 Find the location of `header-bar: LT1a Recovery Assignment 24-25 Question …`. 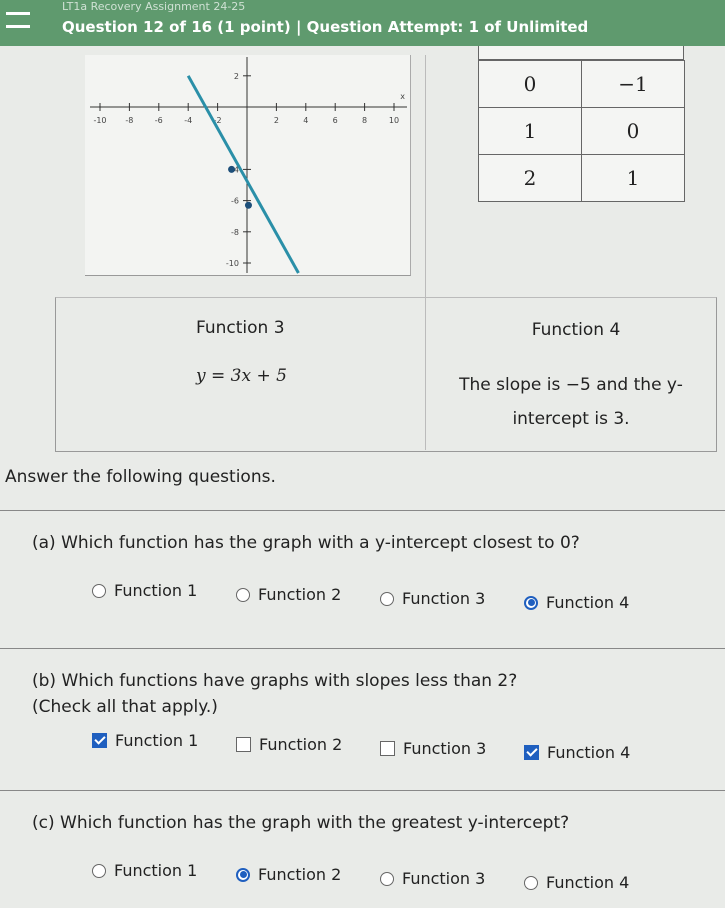

header-bar: LT1a Recovery Assignment 24-25 Question … is located at coordinates (362, 23).